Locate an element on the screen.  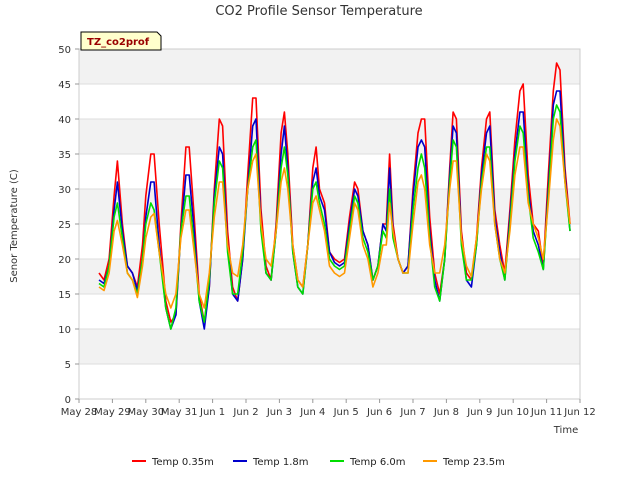
legend-label: Temp 1.8m is located at coordinates (280, 462).